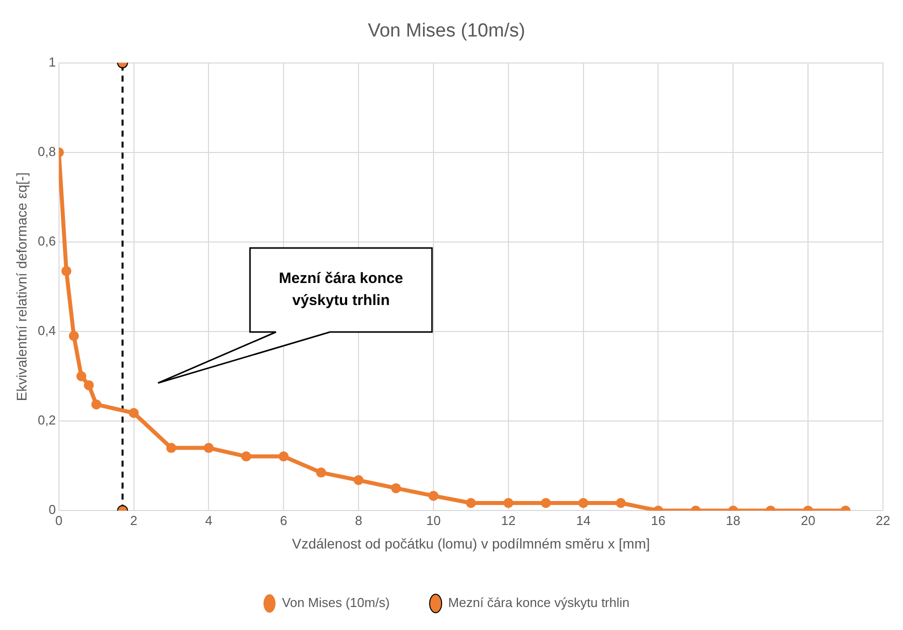  I want to click on y-tick-label: 0,8, so click(47, 151).